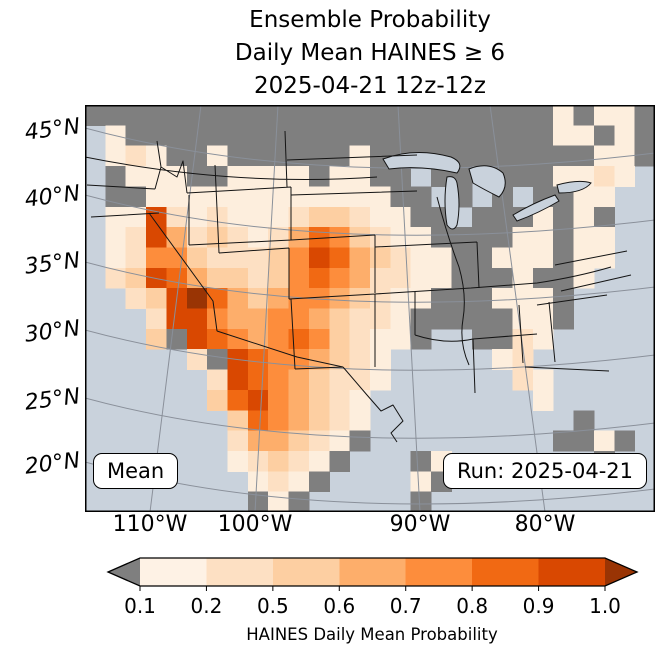 This screenshot has height=658, width=671. What do you see at coordinates (372, 602) in the screenshot?
I see `colorbar-ticks: 0.1 0.2 0.5 0.6 0.7 0.8 0.9 1.0` at bounding box center [372, 602].